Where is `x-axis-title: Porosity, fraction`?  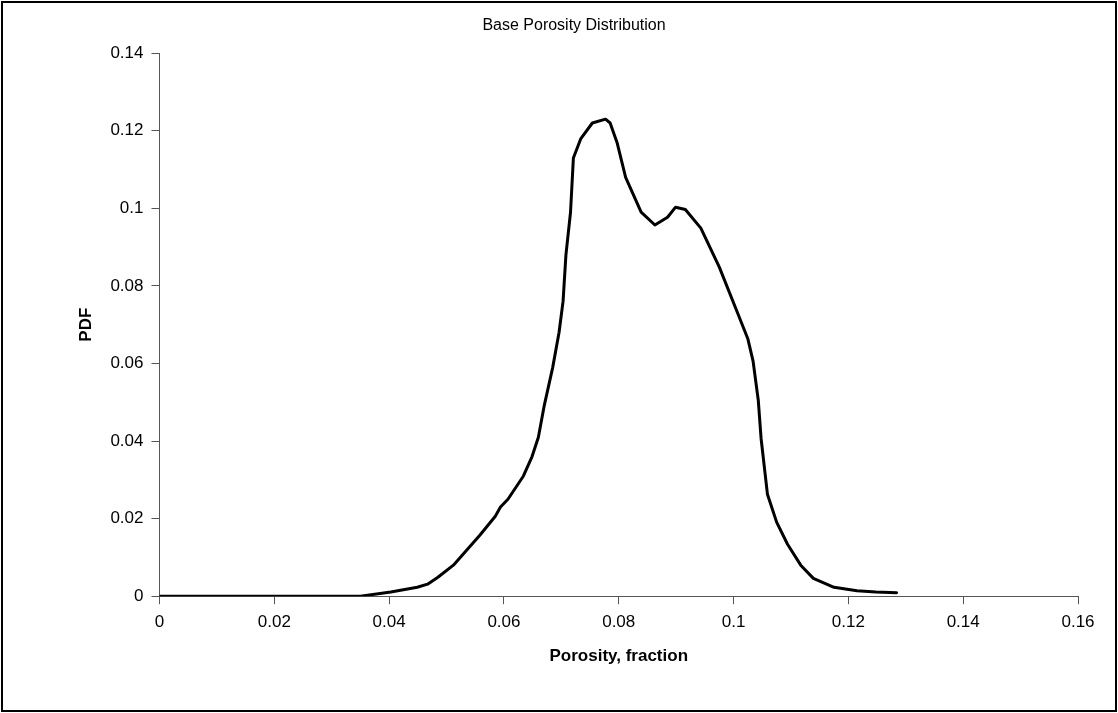 x-axis-title: Porosity, fraction is located at coordinates (619, 656).